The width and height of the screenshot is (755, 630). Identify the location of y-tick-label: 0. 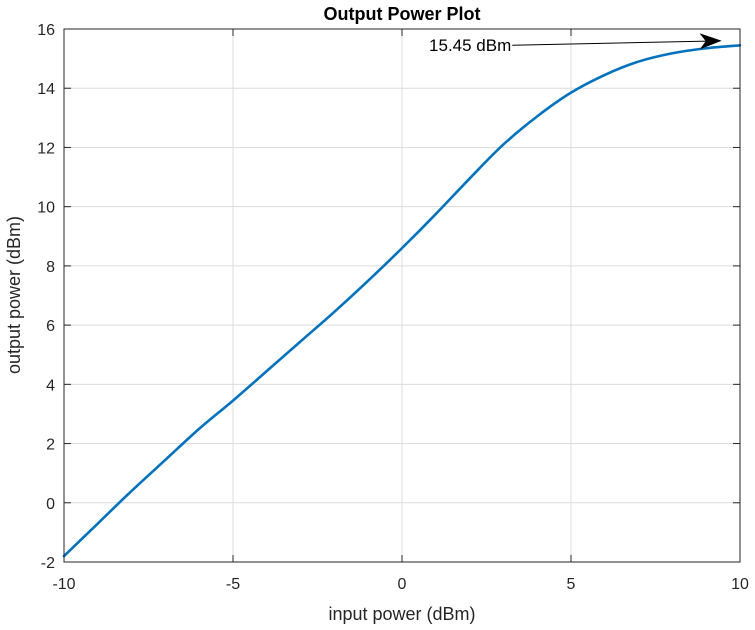
(50, 504).